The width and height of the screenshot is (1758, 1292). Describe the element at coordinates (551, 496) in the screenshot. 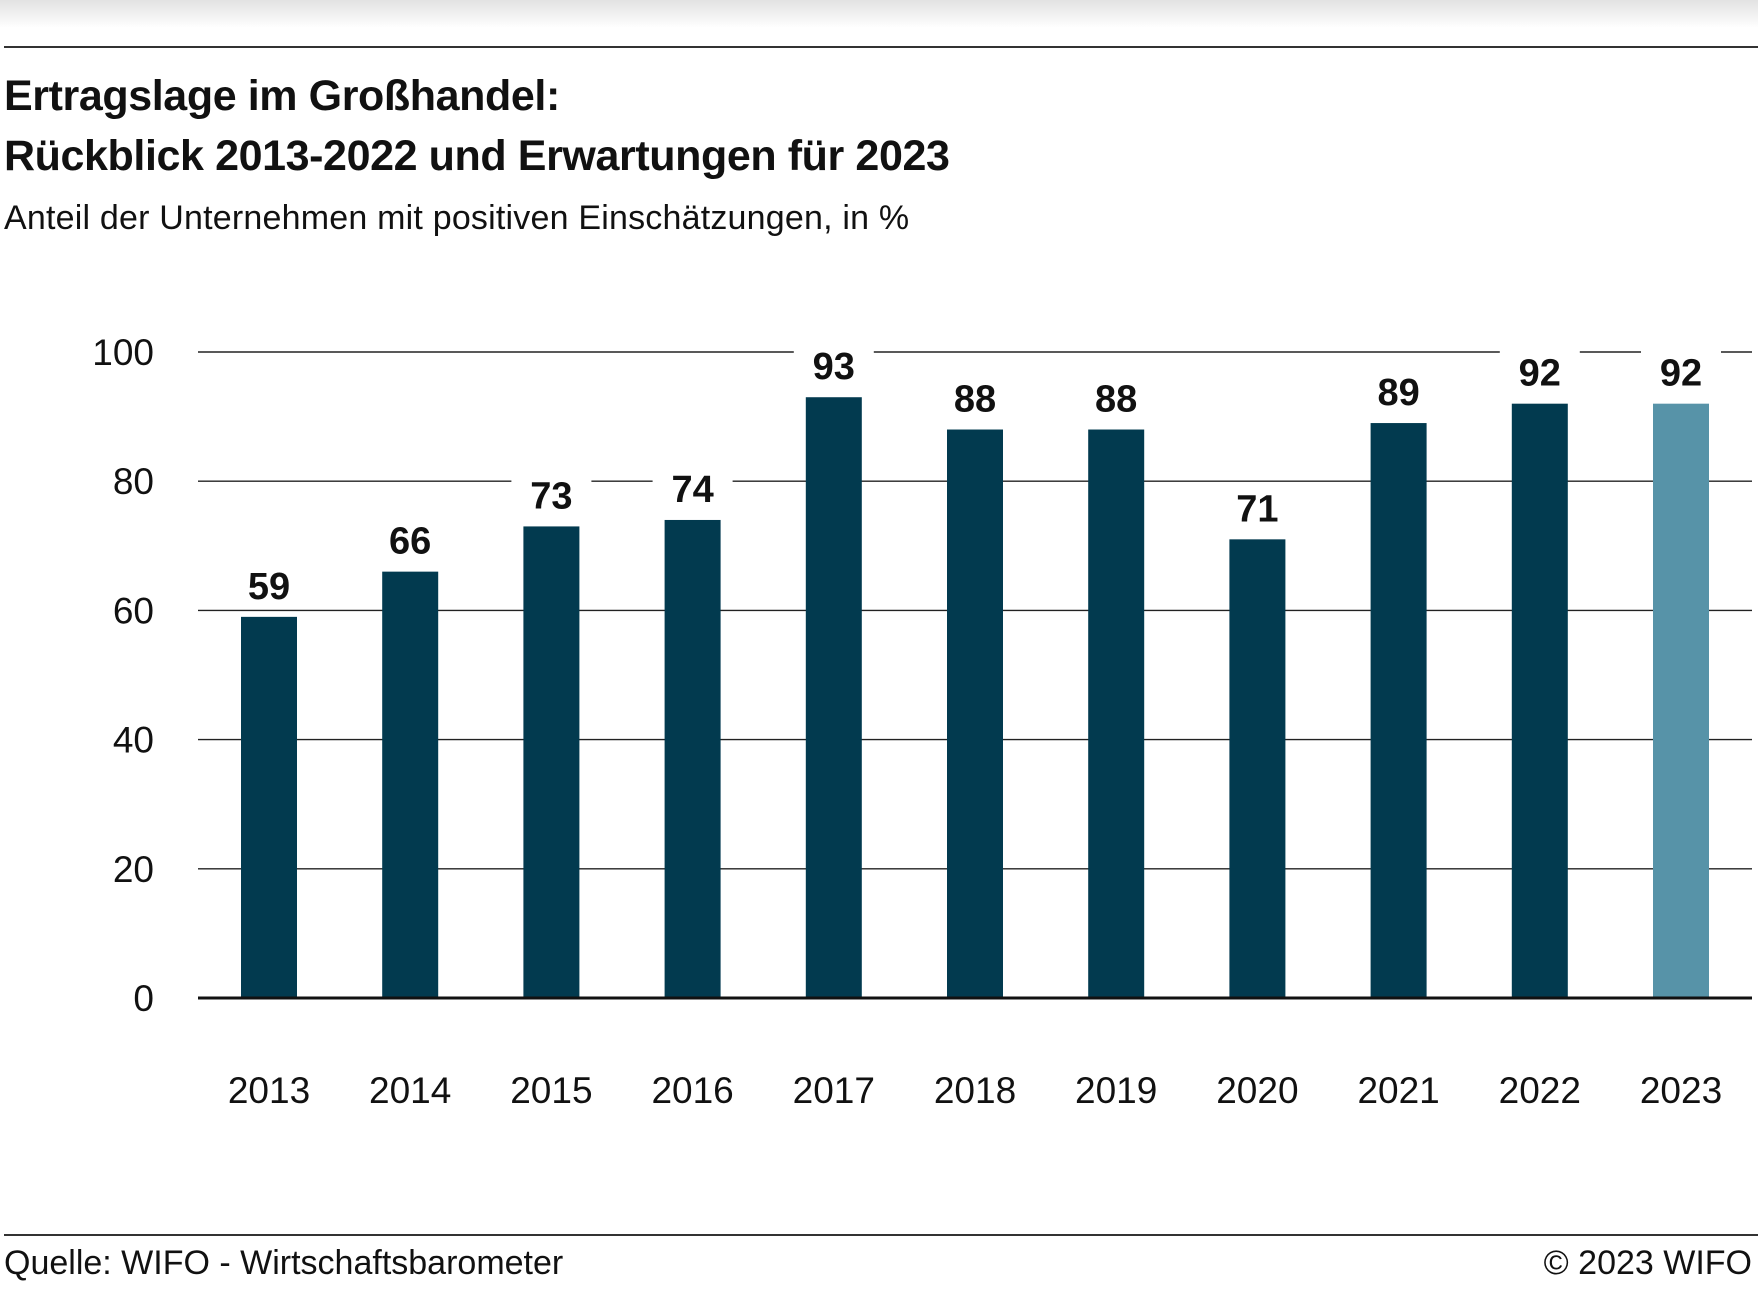

I see `data-label-2015: 73` at that location.